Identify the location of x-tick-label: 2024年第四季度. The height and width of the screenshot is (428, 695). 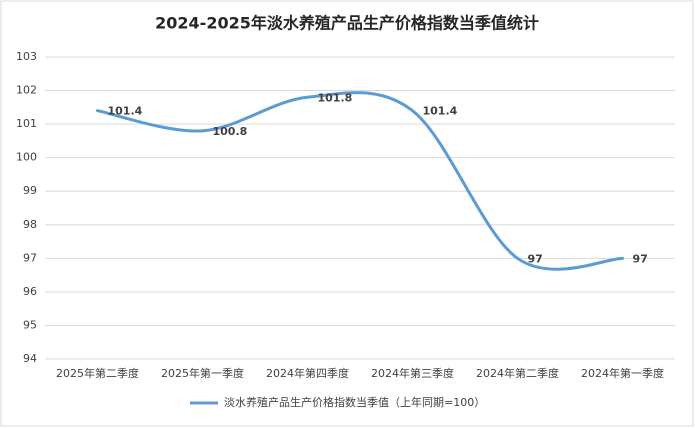
(307, 373).